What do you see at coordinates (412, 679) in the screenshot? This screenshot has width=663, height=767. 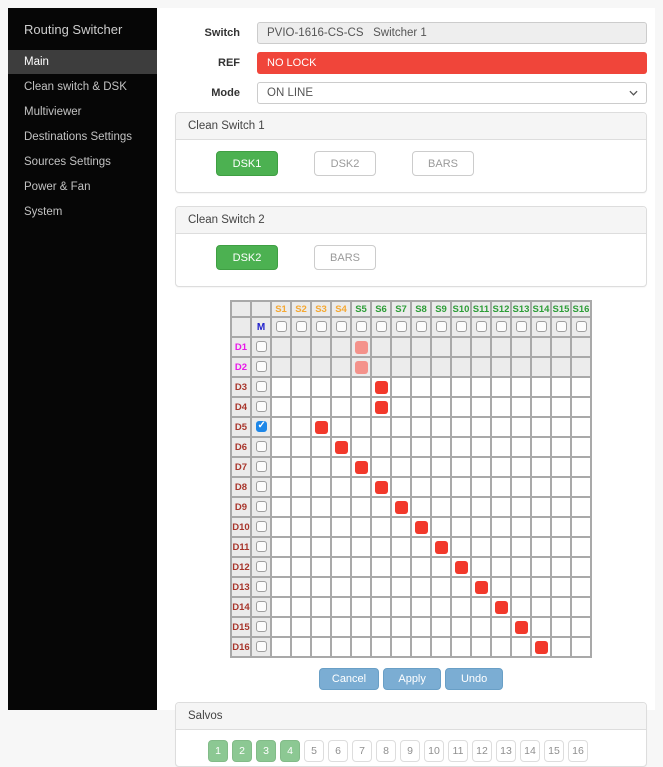 I see `apply-button: Apply` at bounding box center [412, 679].